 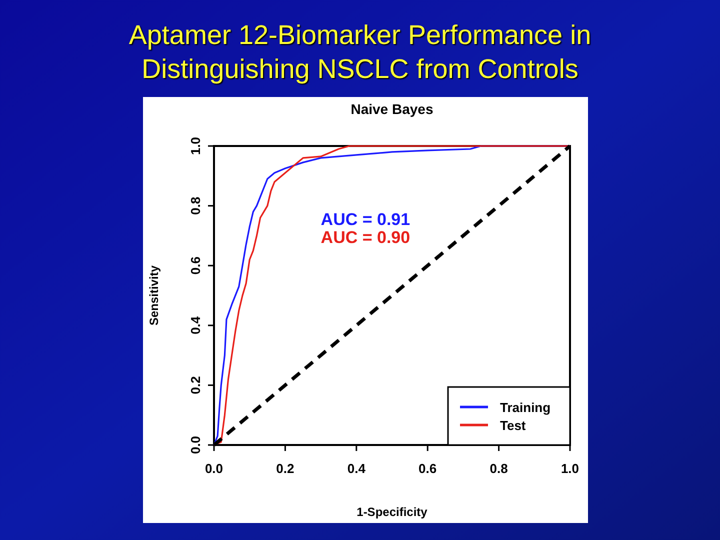 I want to click on y-tick-label: 1.0, so click(x=195, y=146).